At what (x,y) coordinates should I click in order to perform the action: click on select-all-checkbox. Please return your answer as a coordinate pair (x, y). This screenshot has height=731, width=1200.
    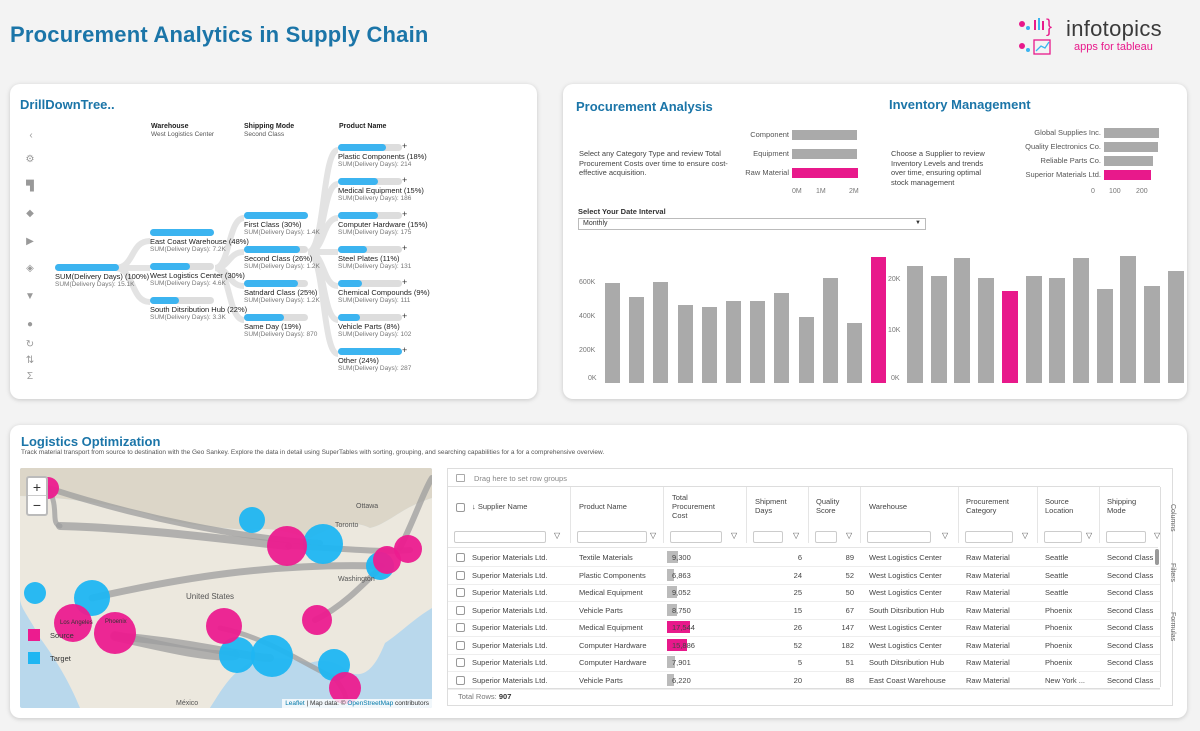
    Looking at the image, I should click on (460, 507).